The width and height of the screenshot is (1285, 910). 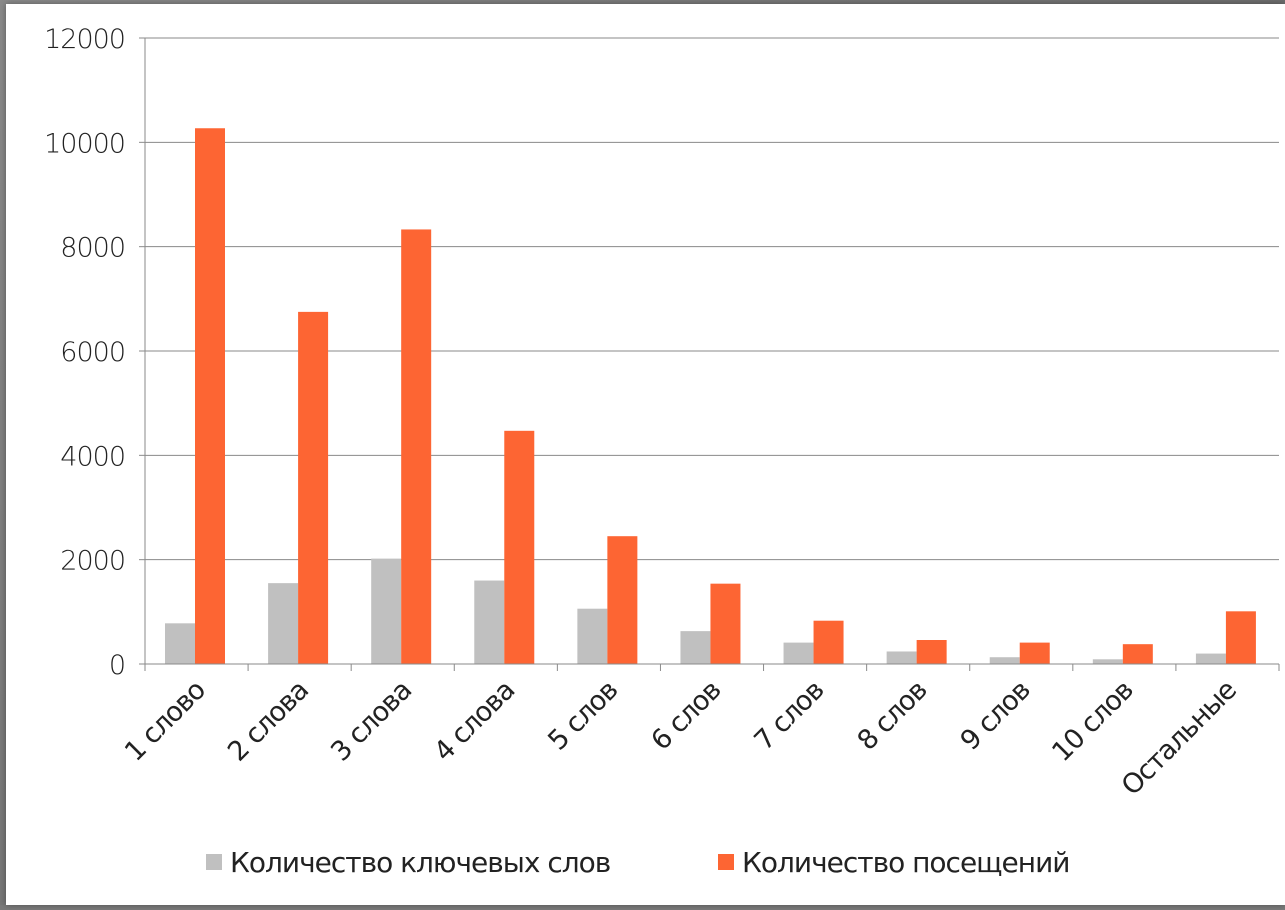 I want to click on x-category-label: 1 слово, so click(x=165, y=721).